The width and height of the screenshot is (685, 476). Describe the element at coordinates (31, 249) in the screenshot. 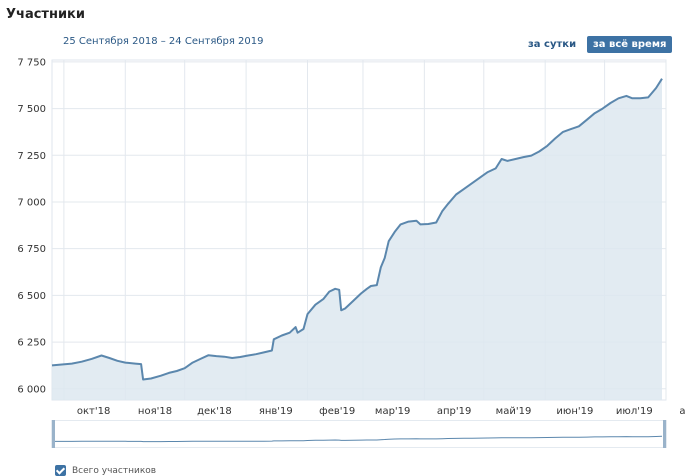

I see `y-tick-label: 6 750` at that location.